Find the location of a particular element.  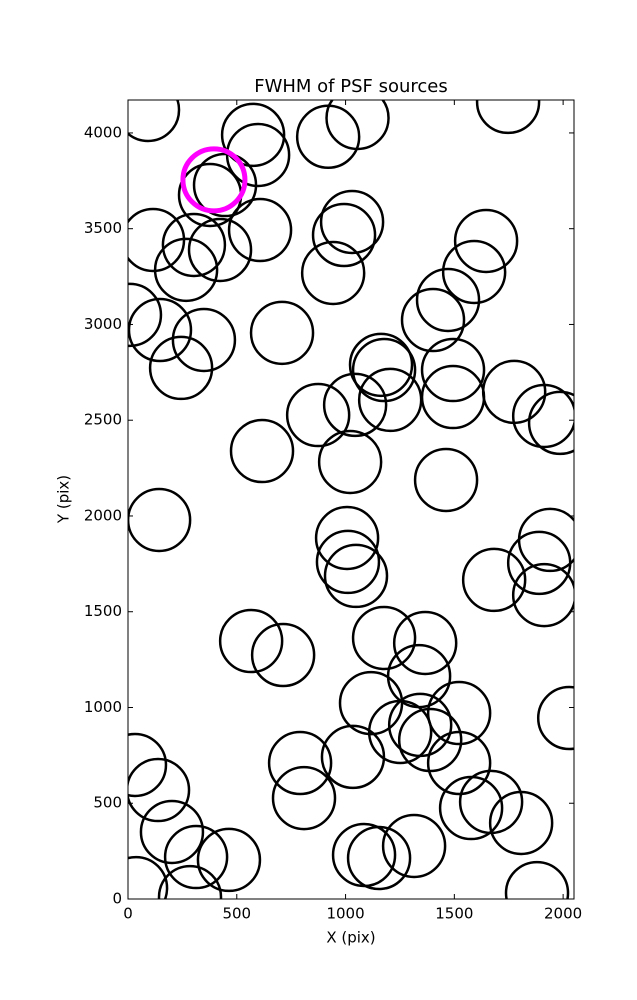

x-tick-label: 500 is located at coordinates (236, 914).